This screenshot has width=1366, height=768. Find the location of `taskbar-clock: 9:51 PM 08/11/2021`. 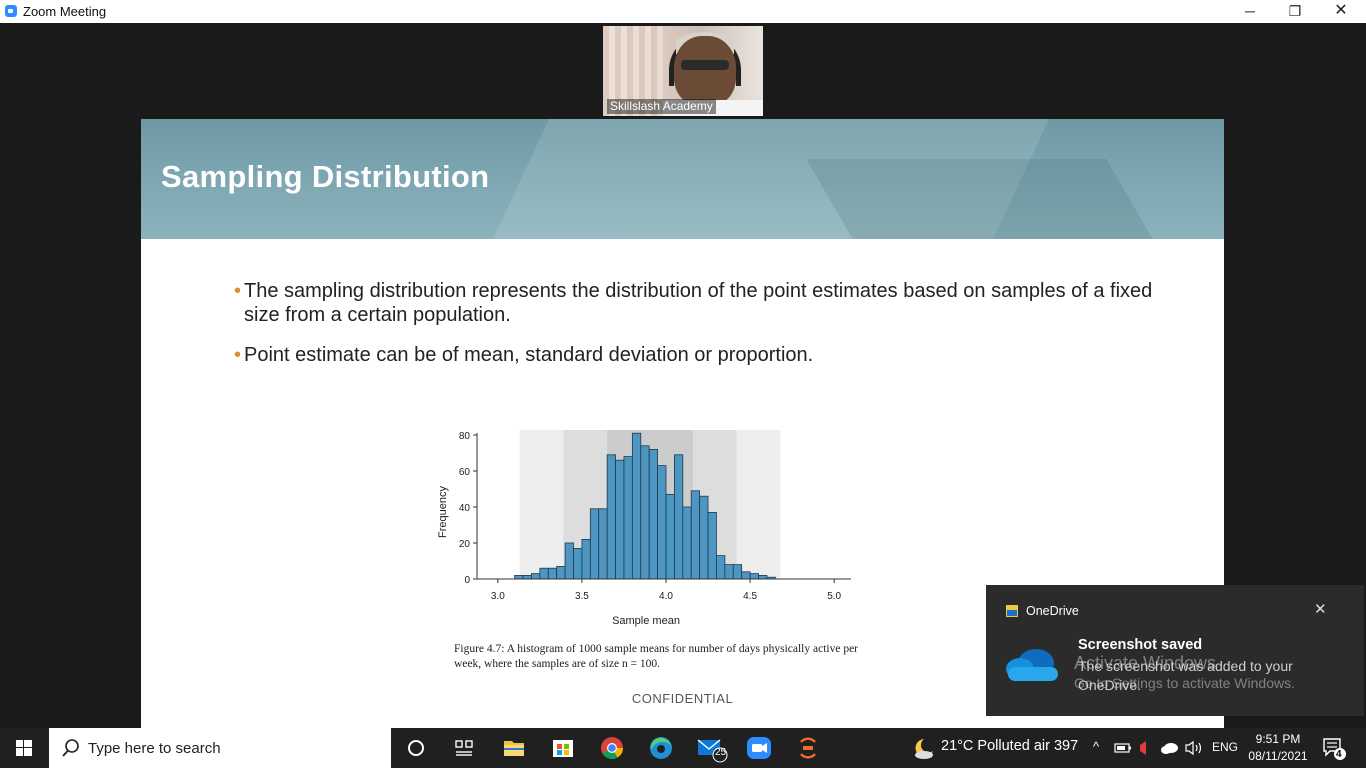

taskbar-clock: 9:51 PM 08/11/2021 is located at coordinates (1278, 748).